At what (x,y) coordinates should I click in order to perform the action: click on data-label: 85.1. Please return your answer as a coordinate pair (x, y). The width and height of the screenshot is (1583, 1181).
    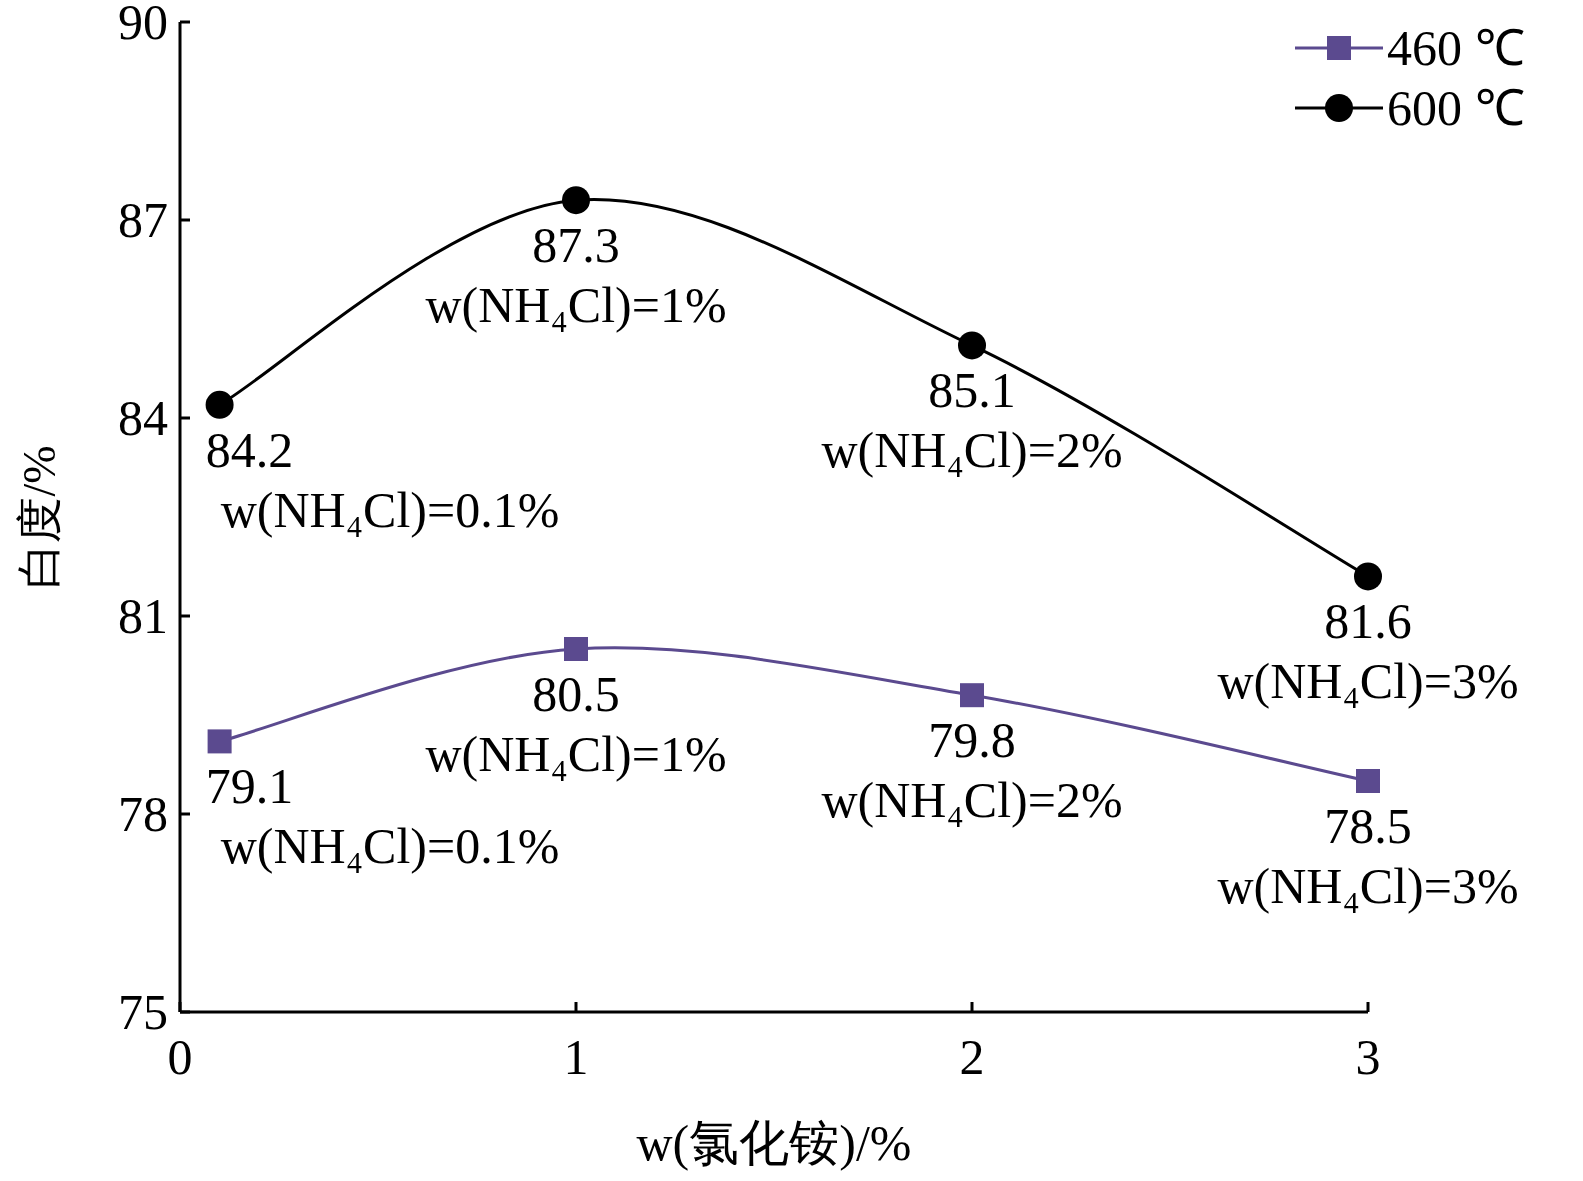
    Looking at the image, I should click on (972, 390).